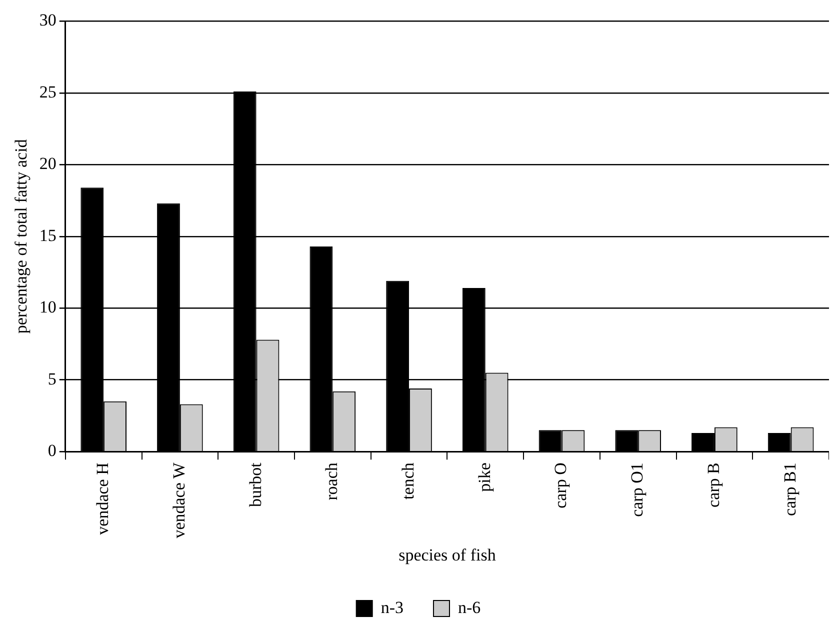 Image resolution: width=837 pixels, height=635 pixels. Describe the element at coordinates (469, 607) in the screenshot. I see `legend-label: n-6` at that location.